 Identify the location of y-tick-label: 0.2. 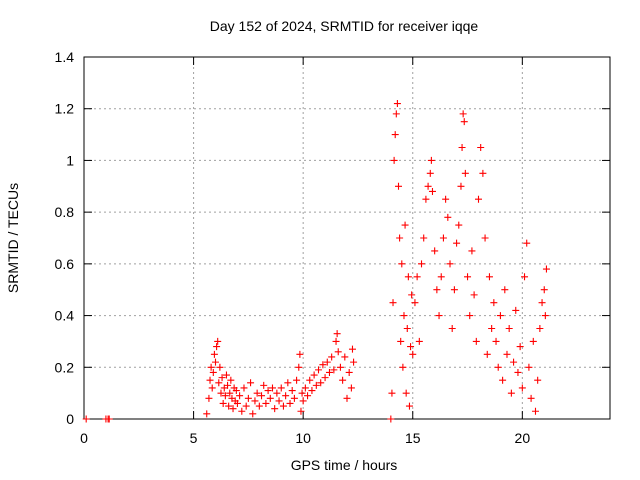
(65, 367).